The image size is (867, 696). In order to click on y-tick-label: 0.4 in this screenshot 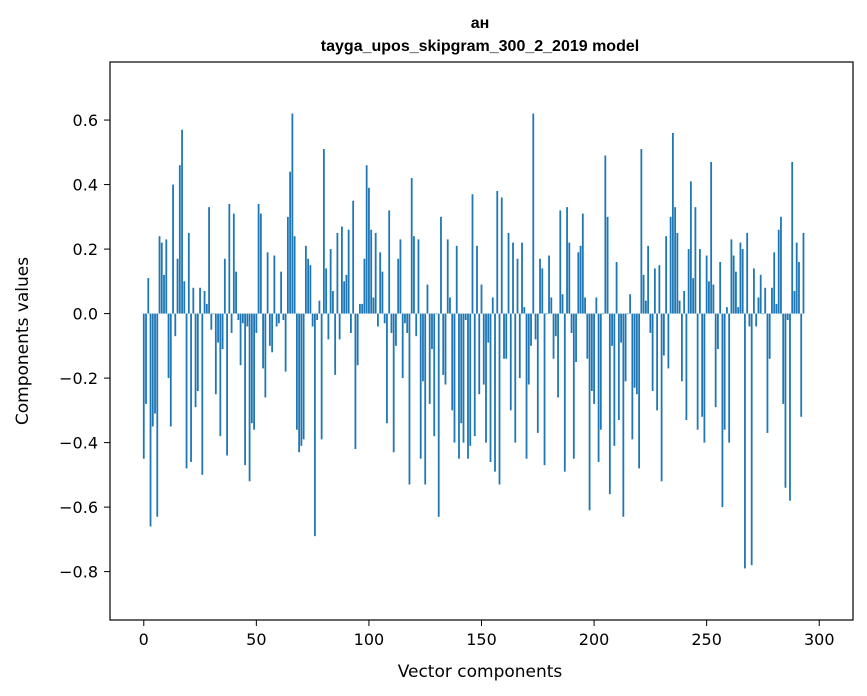, I will do `click(85, 185)`.